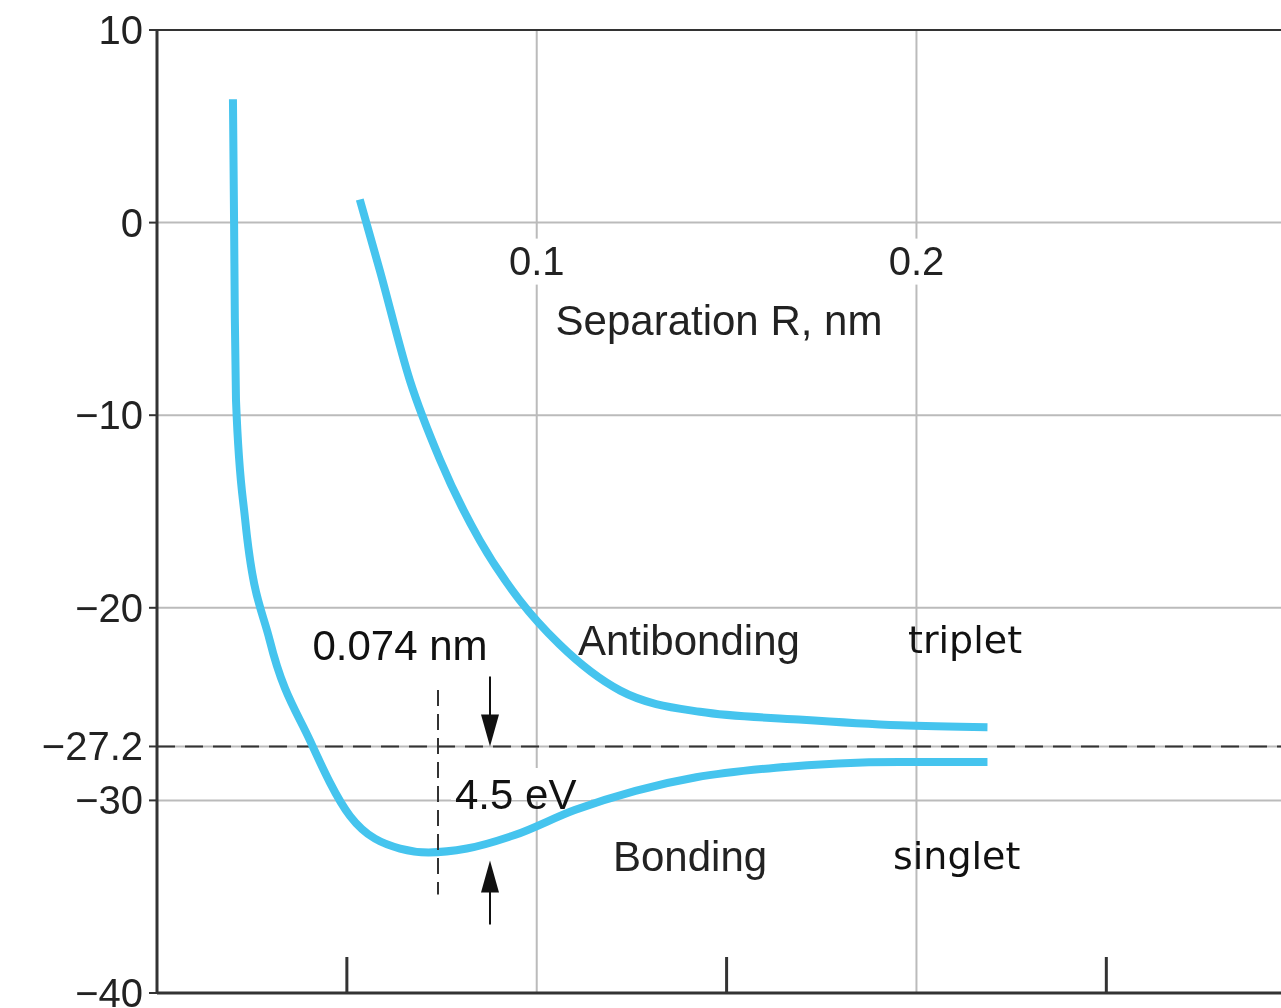 This screenshot has height=1008, width=1281. Describe the element at coordinates (109, 800) in the screenshot. I see `y-tick-label: −30` at that location.